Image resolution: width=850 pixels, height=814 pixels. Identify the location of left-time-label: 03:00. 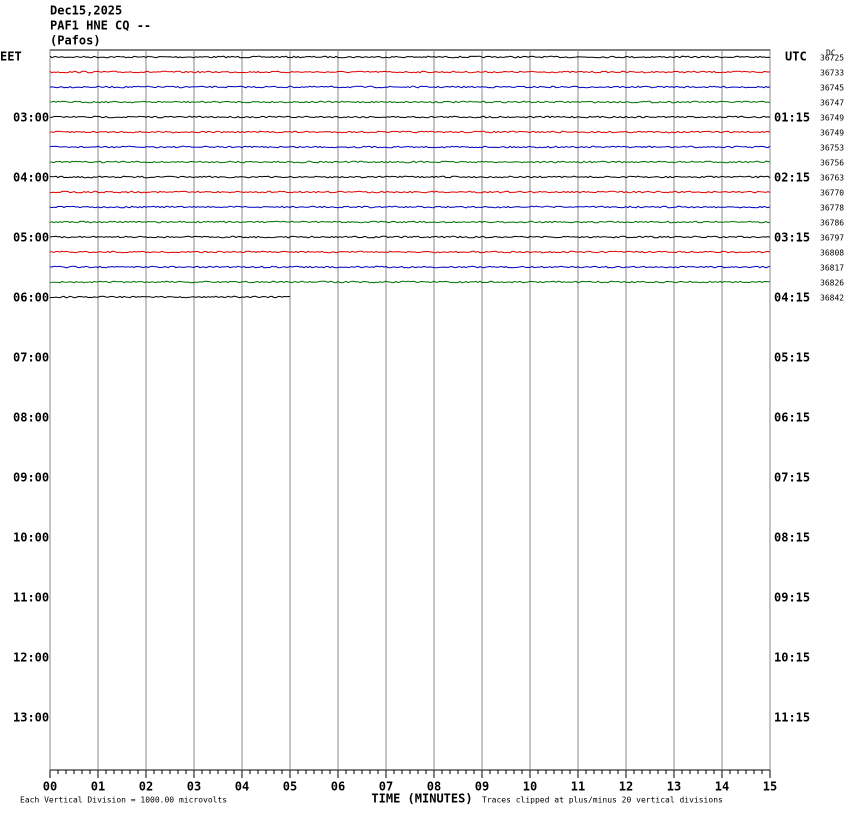
(31, 118).